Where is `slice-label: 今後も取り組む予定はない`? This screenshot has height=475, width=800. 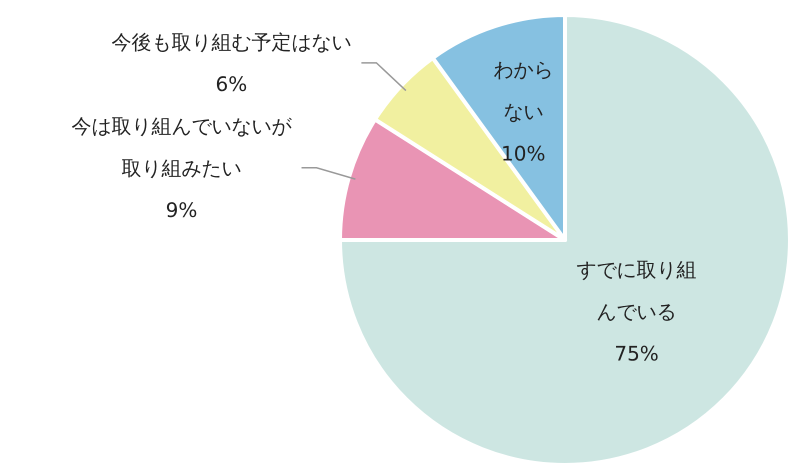
slice-label: 今後も取り組む予定はない is located at coordinates (231, 42).